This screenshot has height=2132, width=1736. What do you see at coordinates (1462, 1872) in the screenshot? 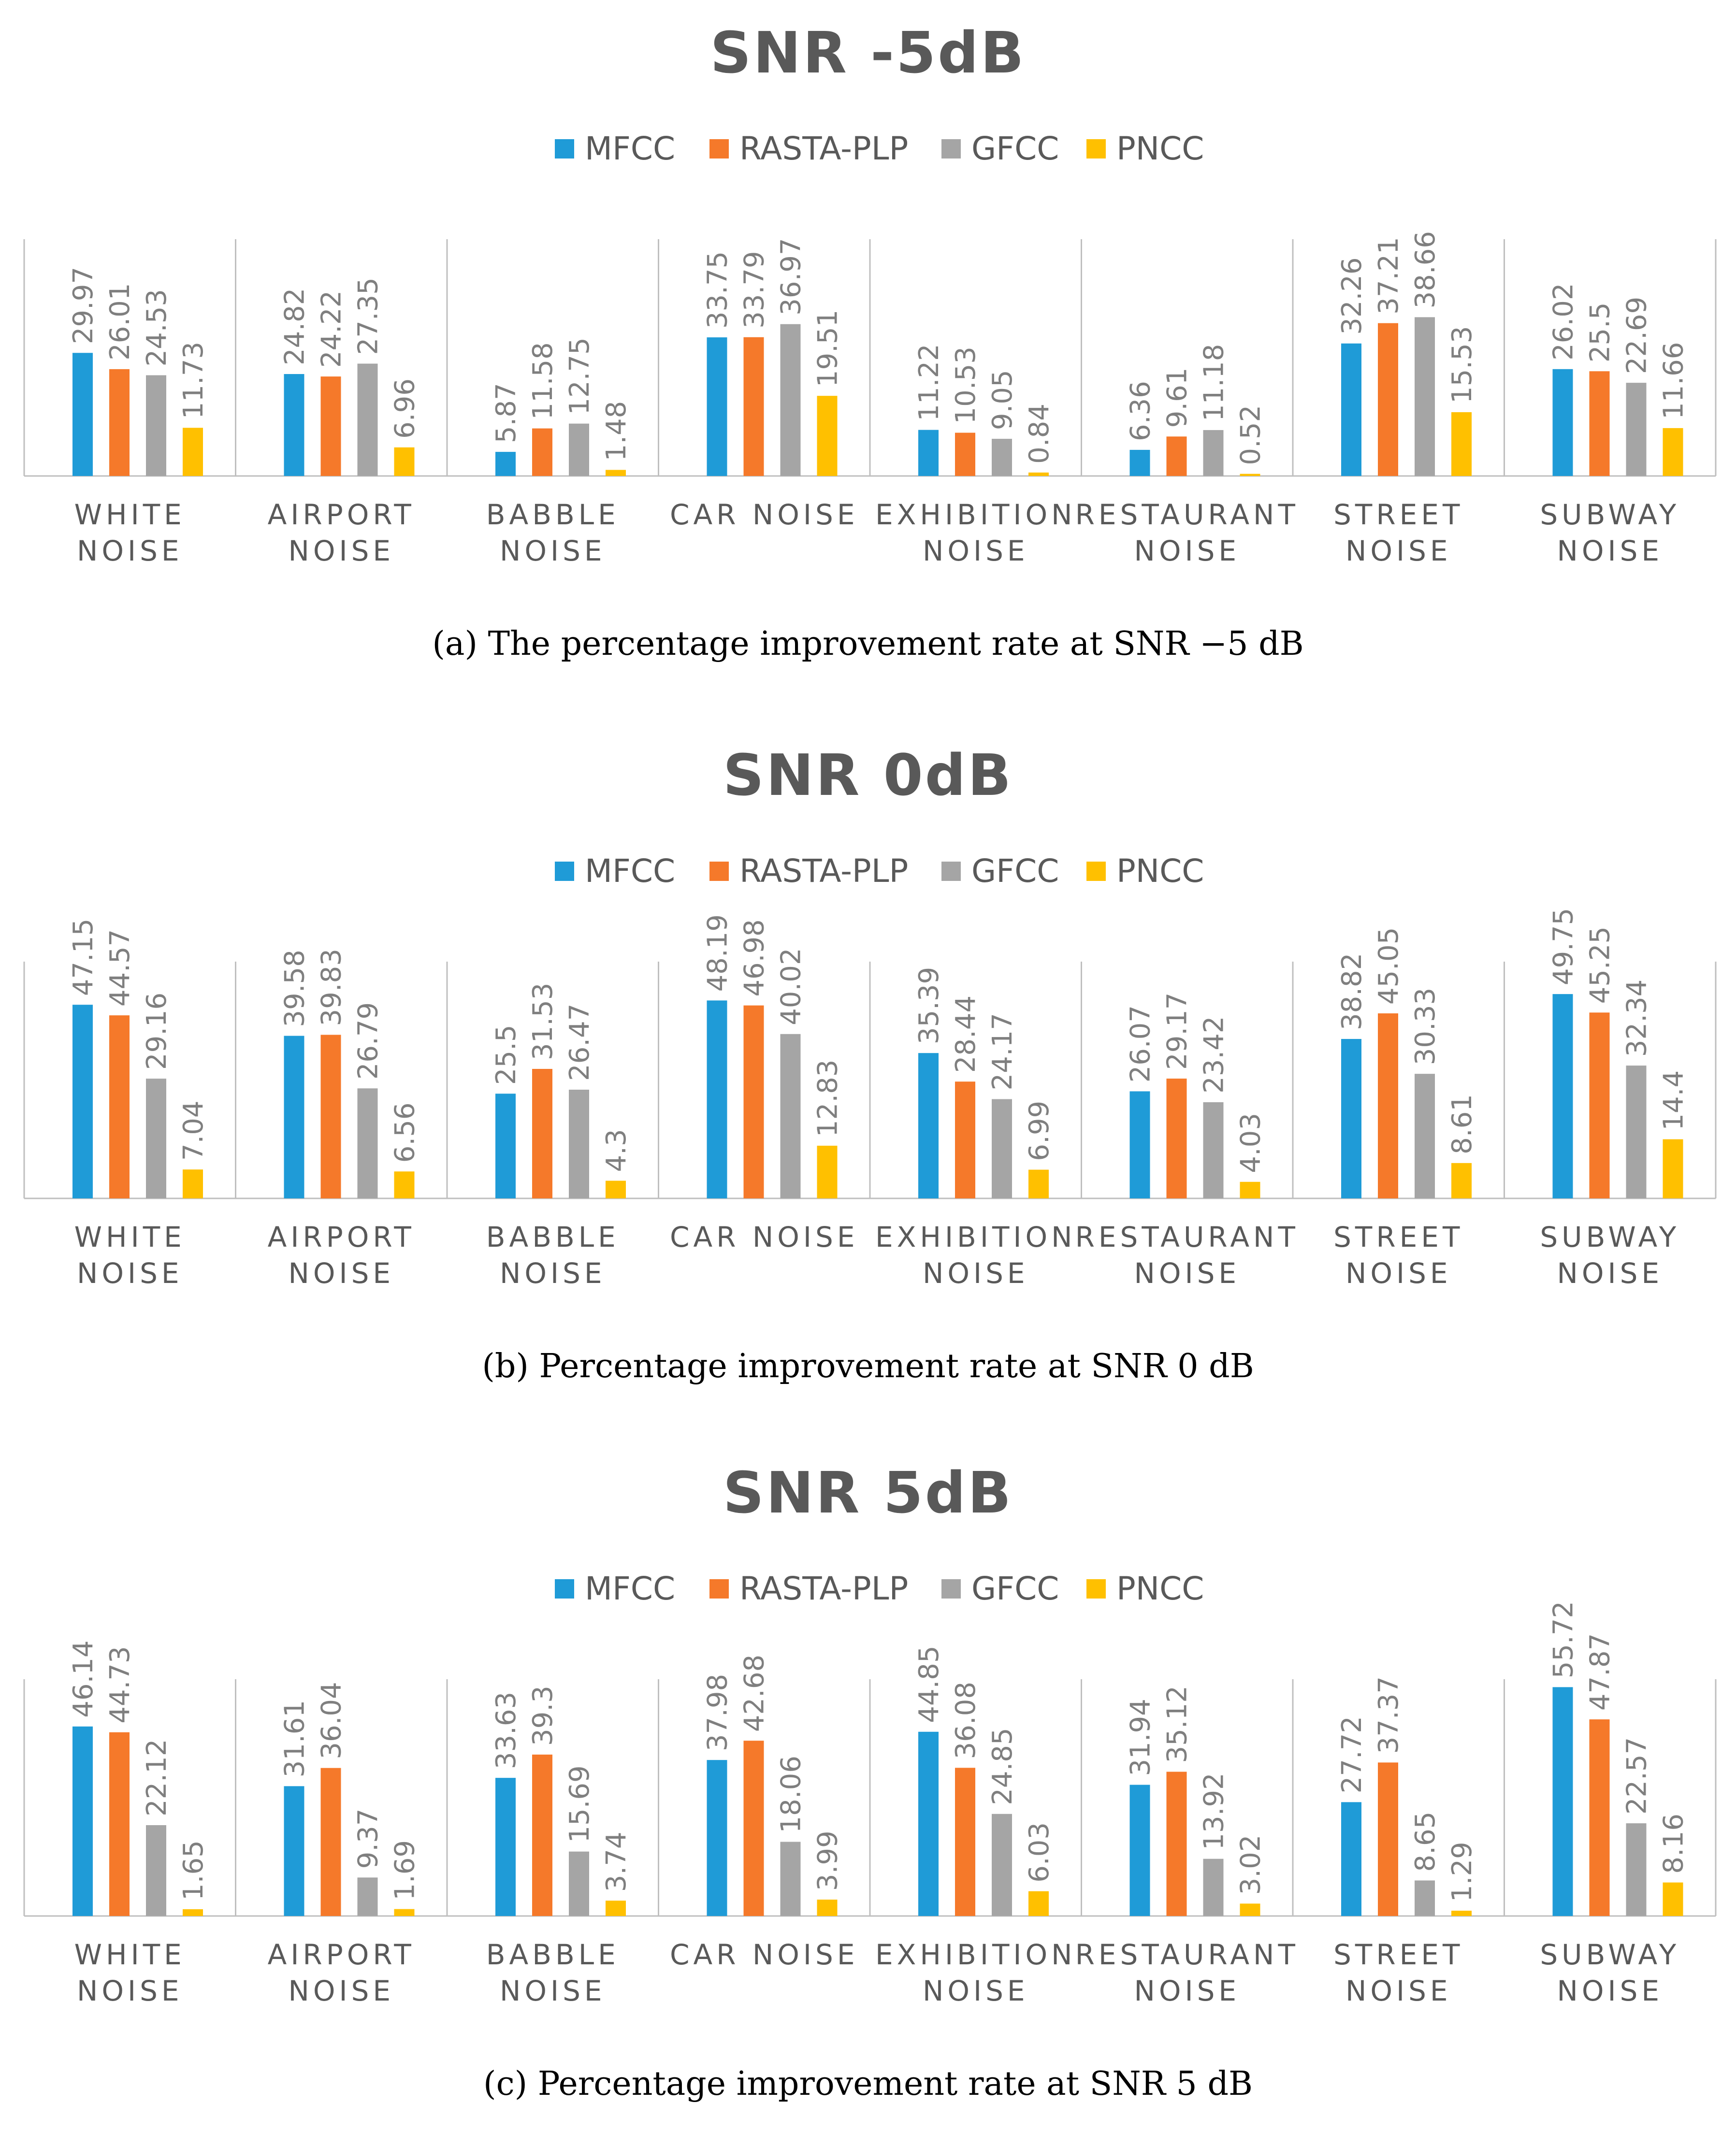
I see `data-label-pncc: 1.29` at bounding box center [1462, 1872].